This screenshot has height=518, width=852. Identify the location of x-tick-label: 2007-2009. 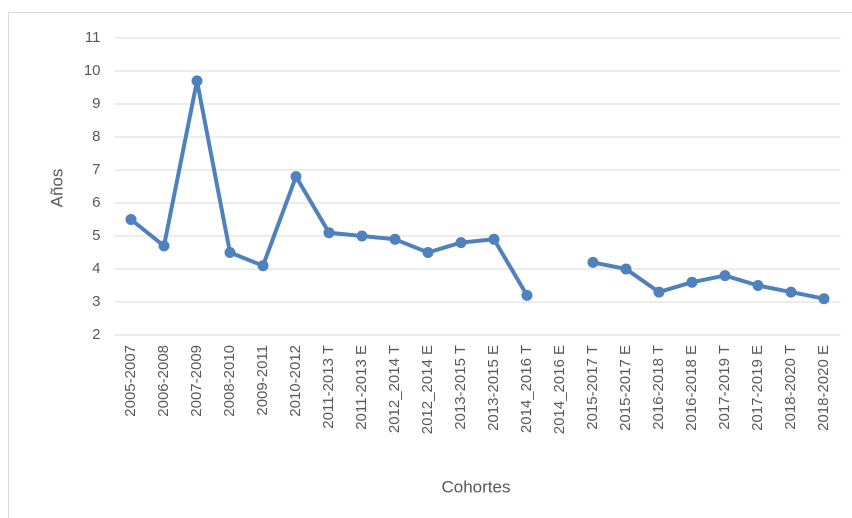
(196, 381).